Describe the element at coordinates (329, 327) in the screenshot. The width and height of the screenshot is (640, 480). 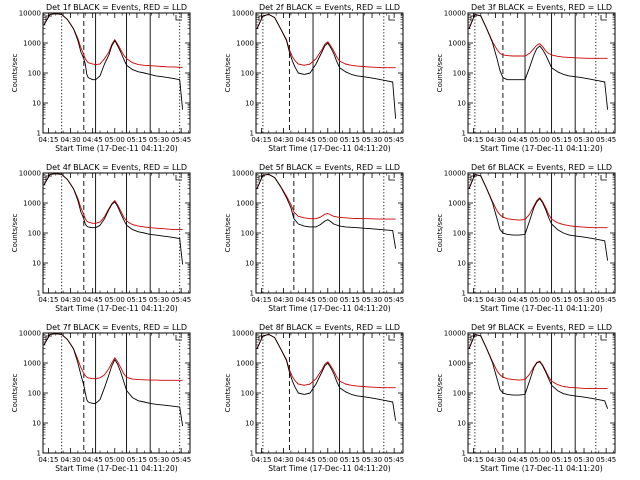
I see `panel-title: Det 8f BLACK = Events, RED = LLD` at that location.